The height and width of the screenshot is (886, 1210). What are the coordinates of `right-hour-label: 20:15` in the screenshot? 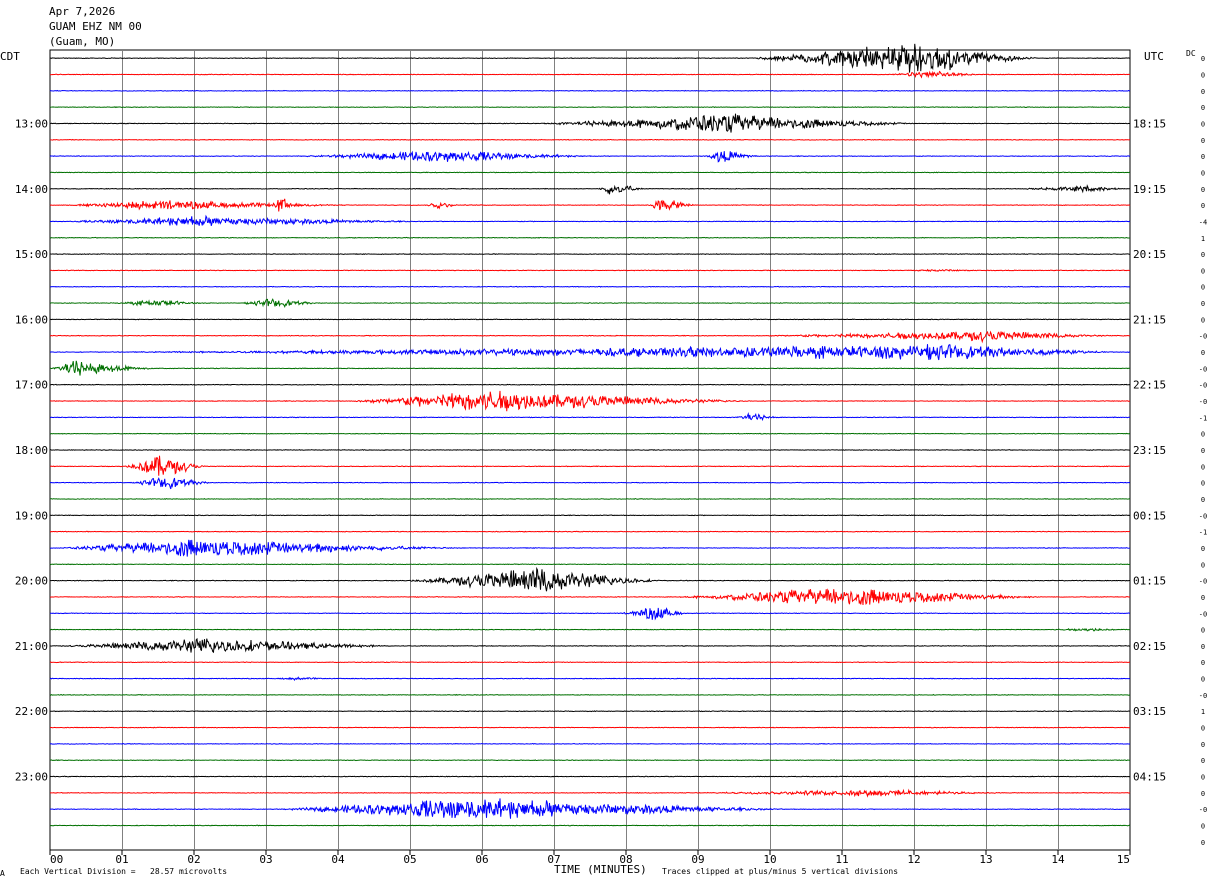 It's located at (1149, 254).